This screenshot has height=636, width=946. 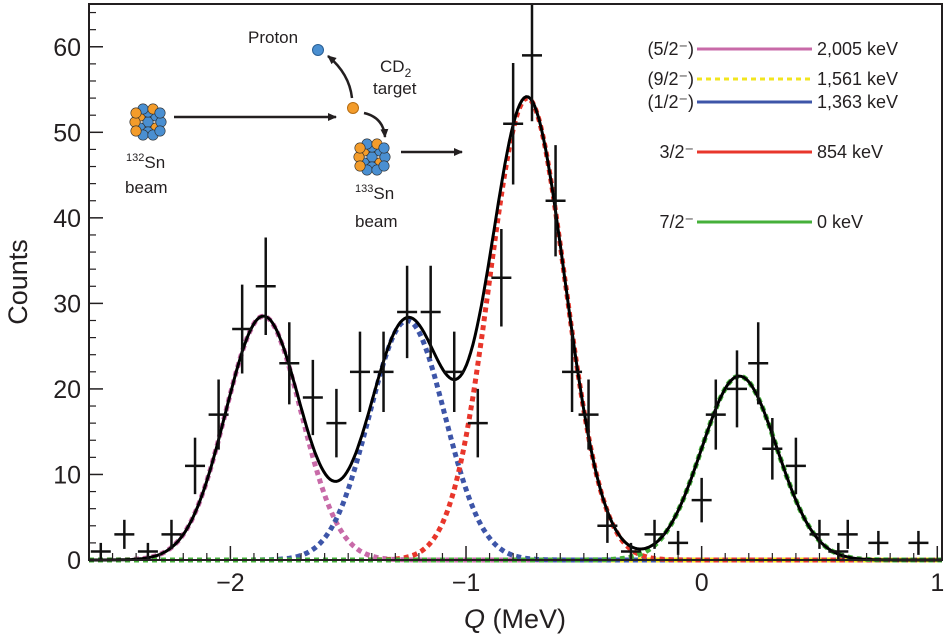 What do you see at coordinates (340, 77) in the screenshot?
I see `proton-arrow` at bounding box center [340, 77].